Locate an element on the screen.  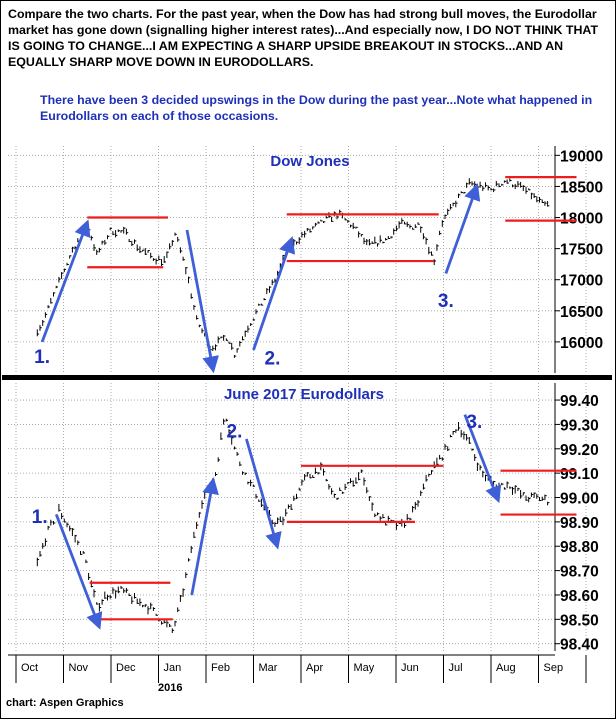
y-tick-label: 99.40 is located at coordinates (579, 401).